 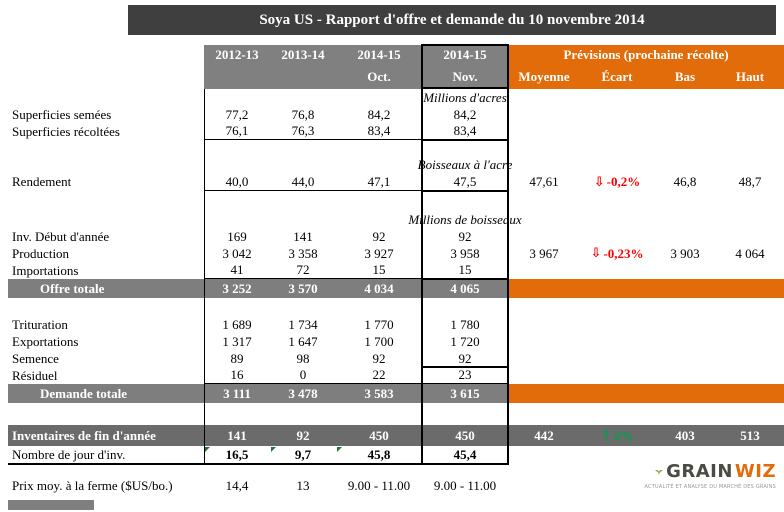 What do you see at coordinates (303, 358) in the screenshot?
I see `value-text: 98` at bounding box center [303, 358].